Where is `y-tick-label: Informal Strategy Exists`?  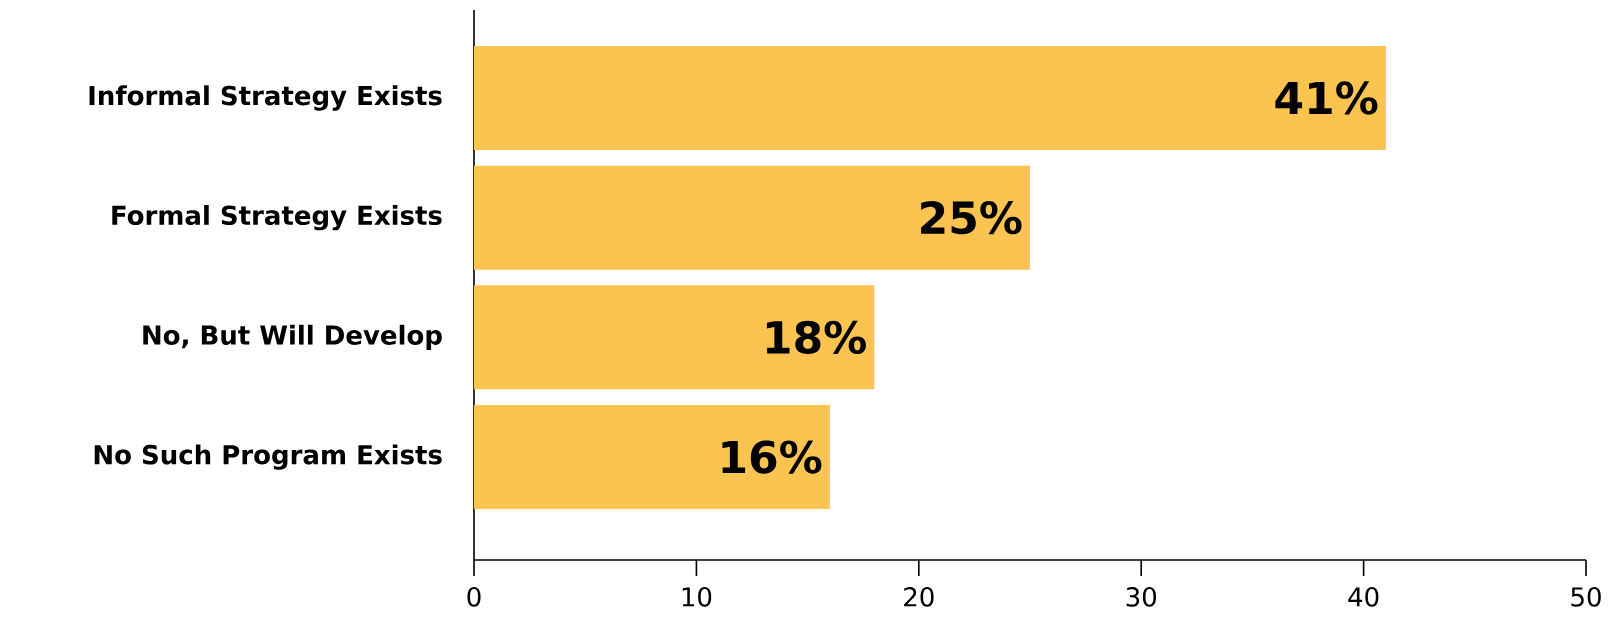
y-tick-label: Informal Strategy Exists is located at coordinates (265, 98).